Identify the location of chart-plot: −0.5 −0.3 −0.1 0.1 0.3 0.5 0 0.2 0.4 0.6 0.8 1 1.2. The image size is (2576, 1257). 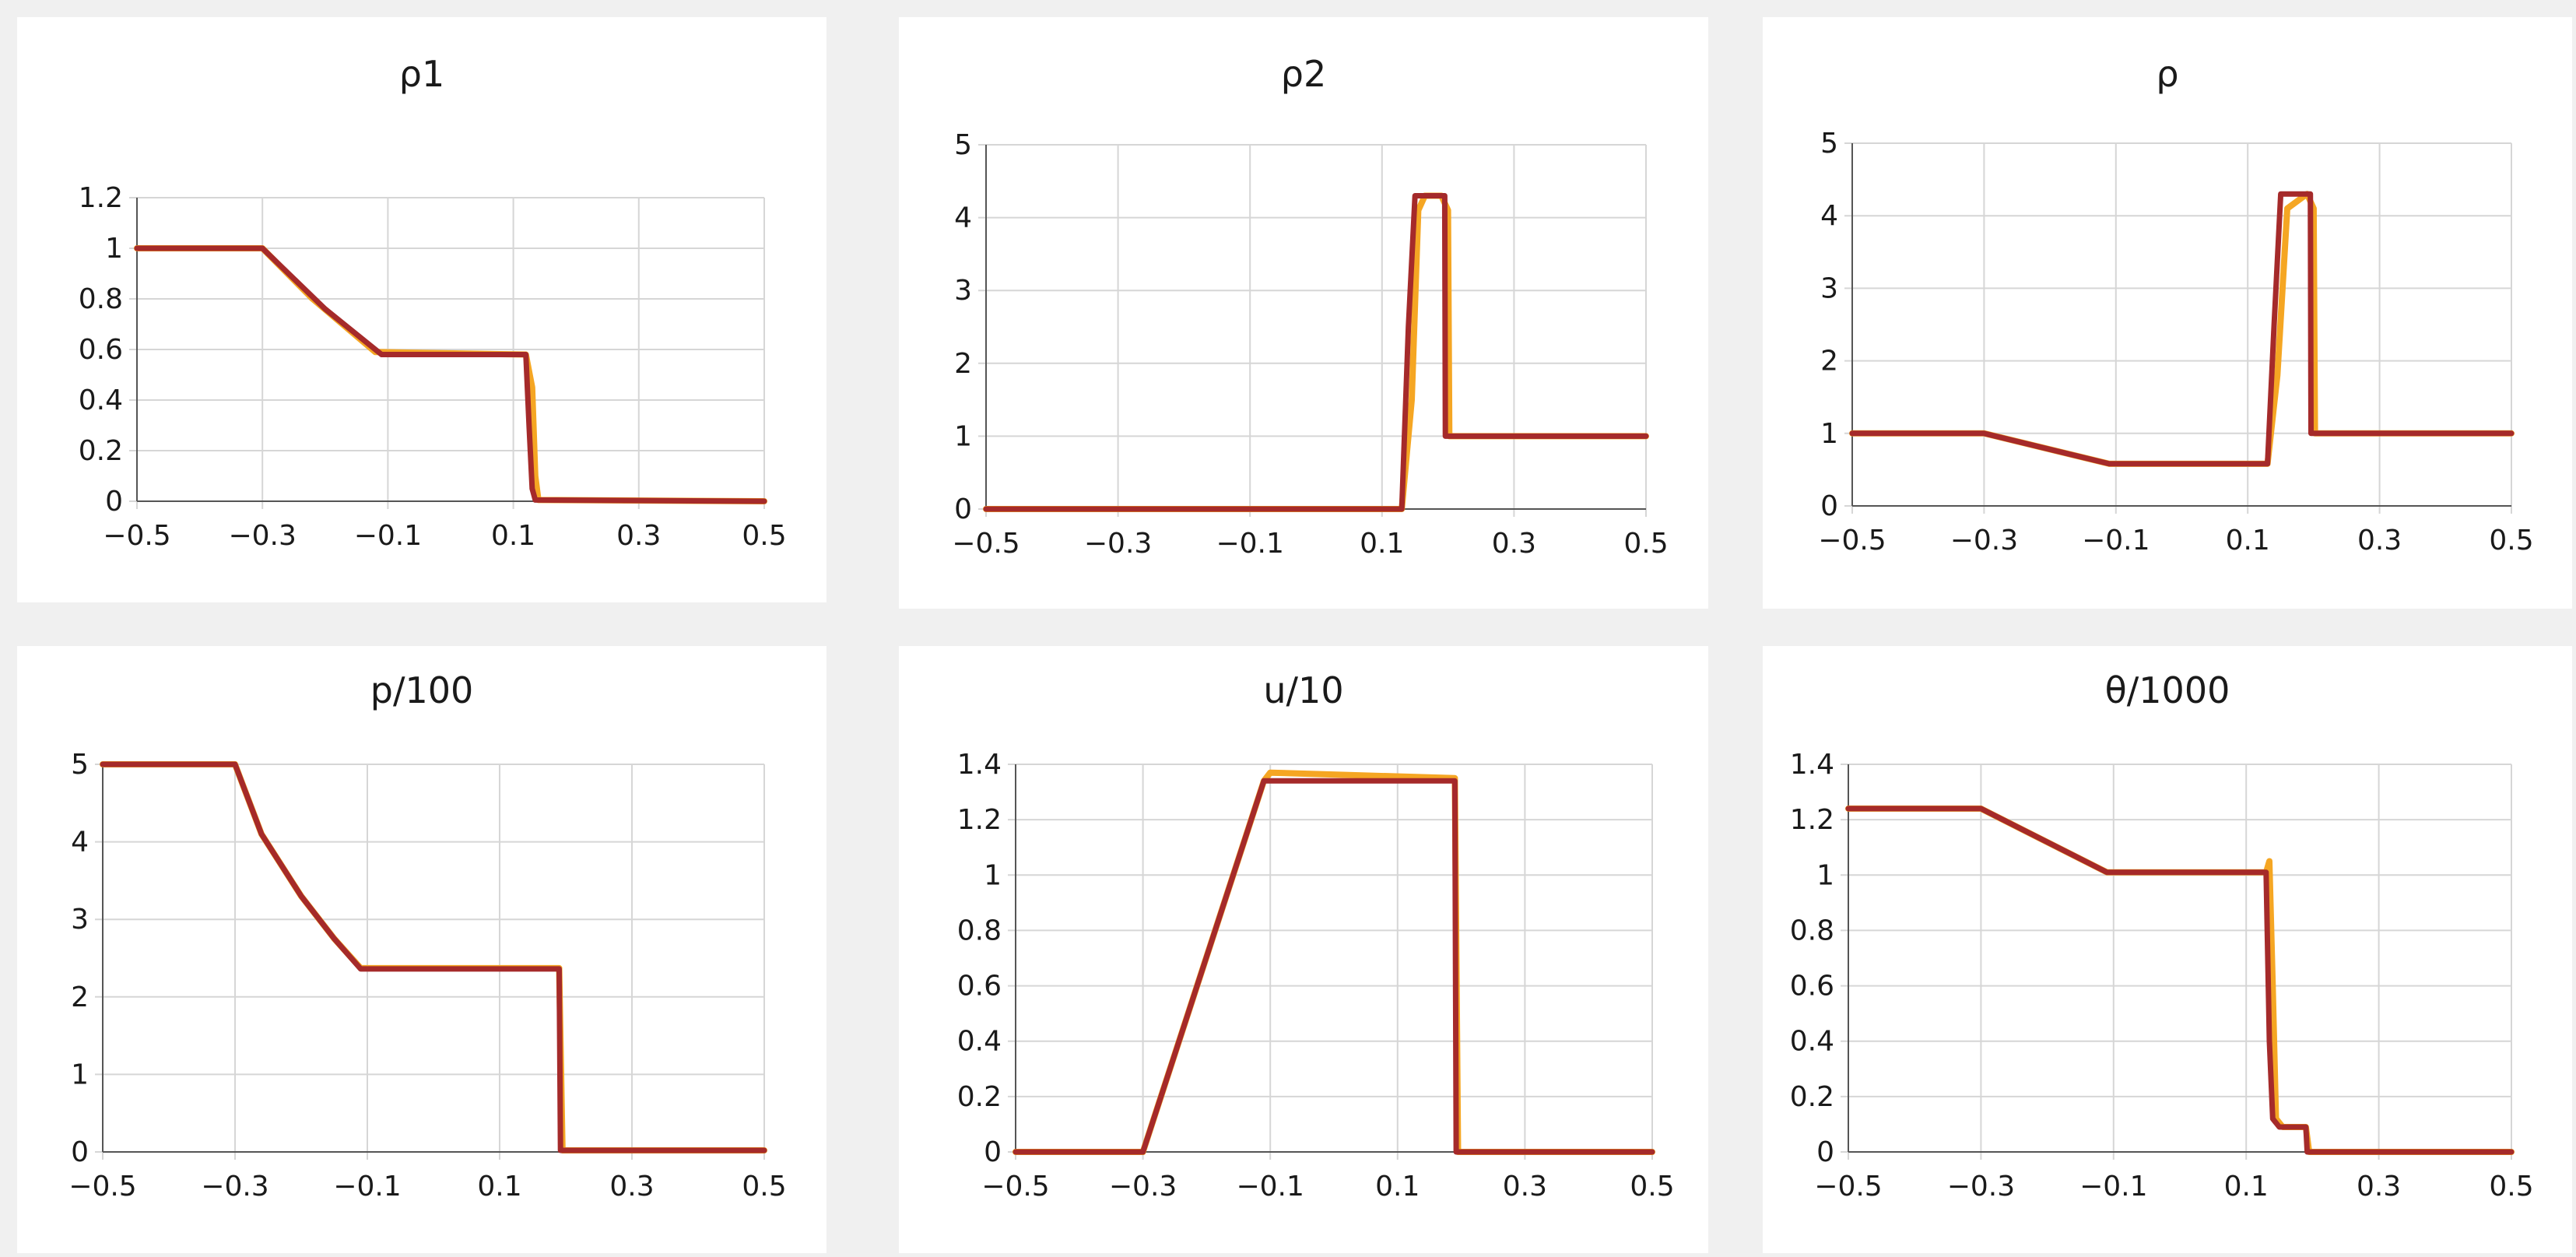
(433, 367).